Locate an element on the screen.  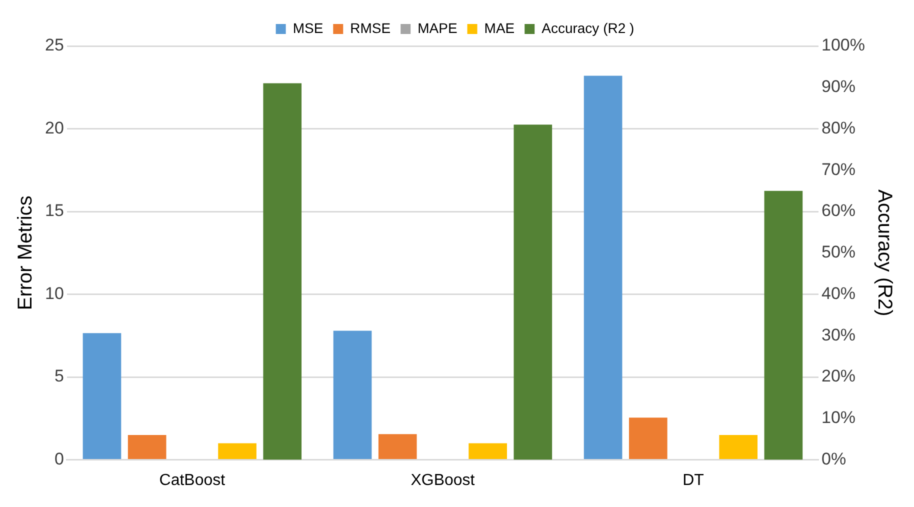
y2-tick-label: 100% is located at coordinates (844, 45).